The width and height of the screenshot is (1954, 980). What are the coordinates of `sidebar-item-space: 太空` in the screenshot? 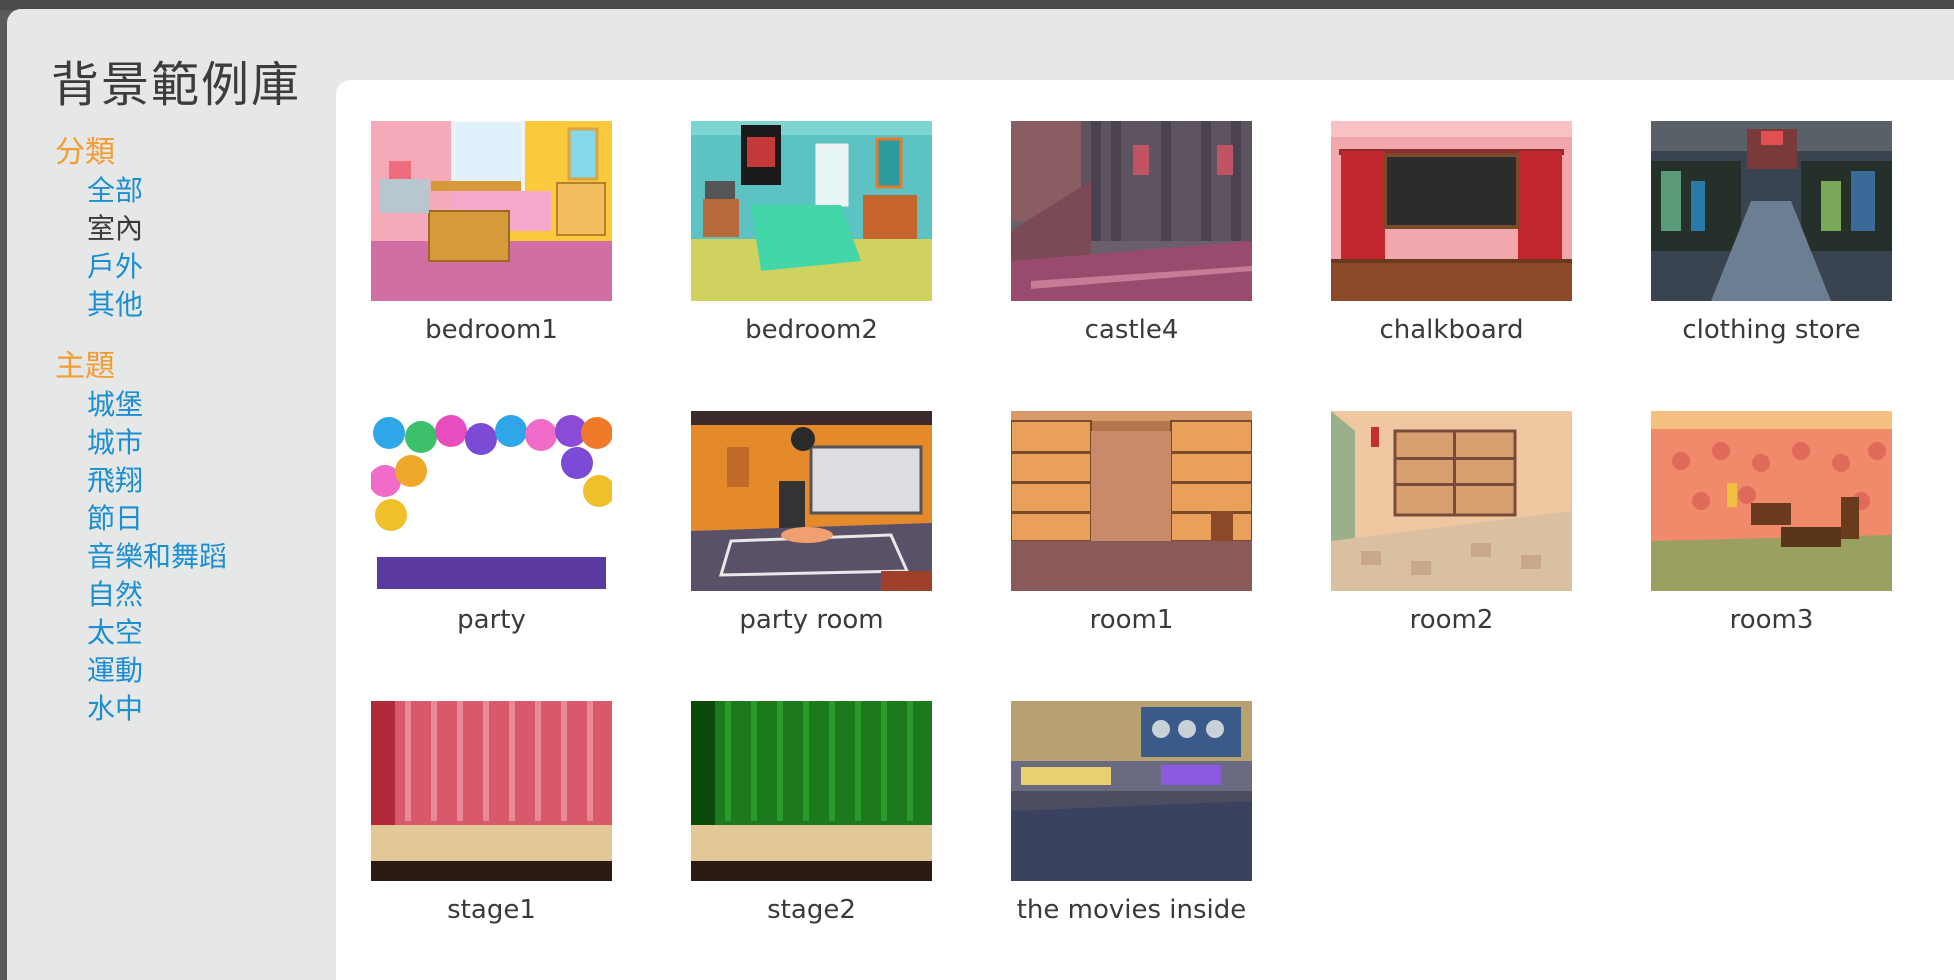 It's located at (115, 632).